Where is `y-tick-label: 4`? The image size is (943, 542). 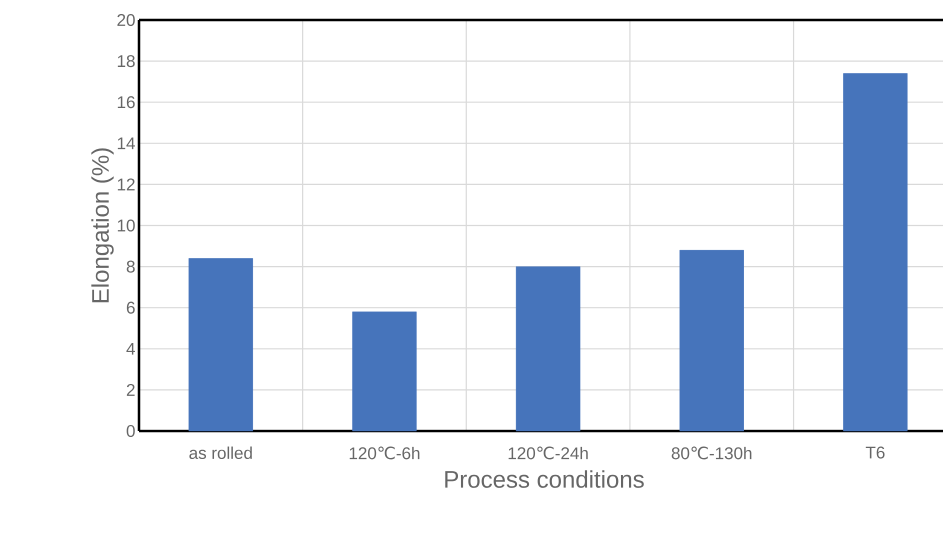 y-tick-label: 4 is located at coordinates (130, 348).